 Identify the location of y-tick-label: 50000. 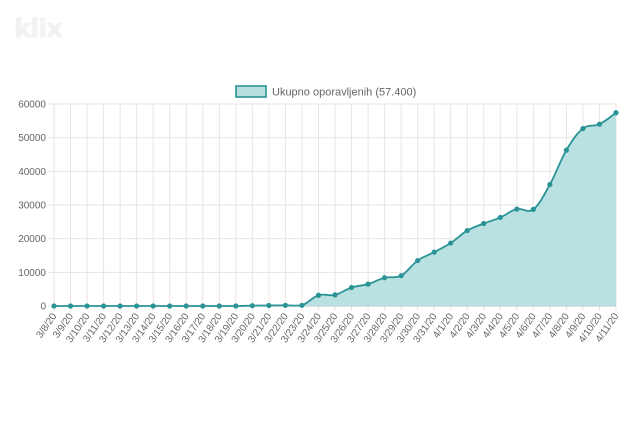
(32, 138).